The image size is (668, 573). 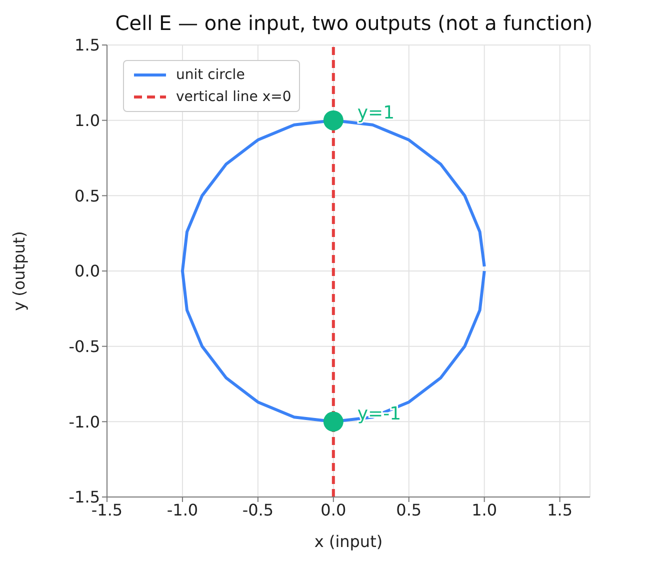 What do you see at coordinates (485, 510) in the screenshot?
I see `x-tick-label: 1.0` at bounding box center [485, 510].